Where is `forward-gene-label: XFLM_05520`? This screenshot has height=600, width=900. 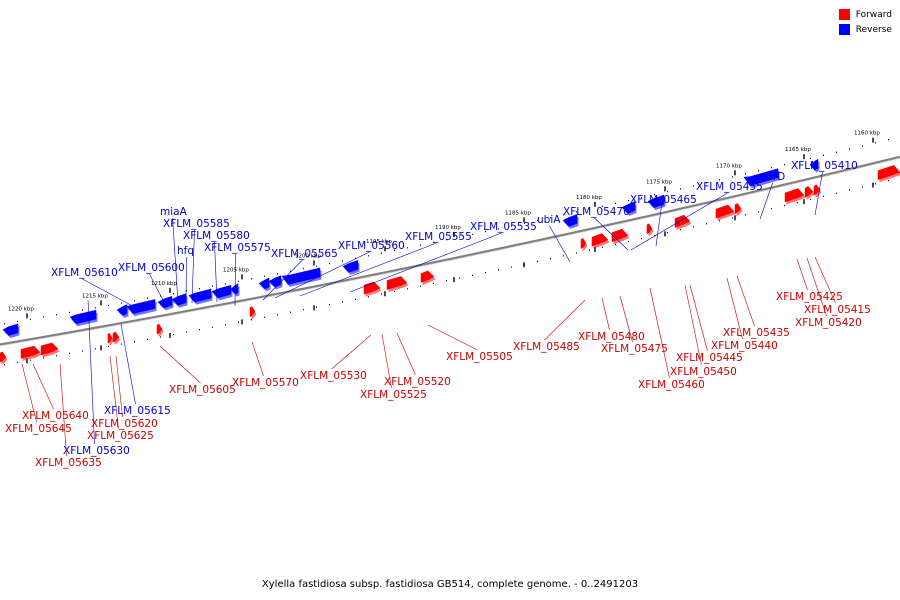
forward-gene-label: XFLM_05520 is located at coordinates (417, 382).